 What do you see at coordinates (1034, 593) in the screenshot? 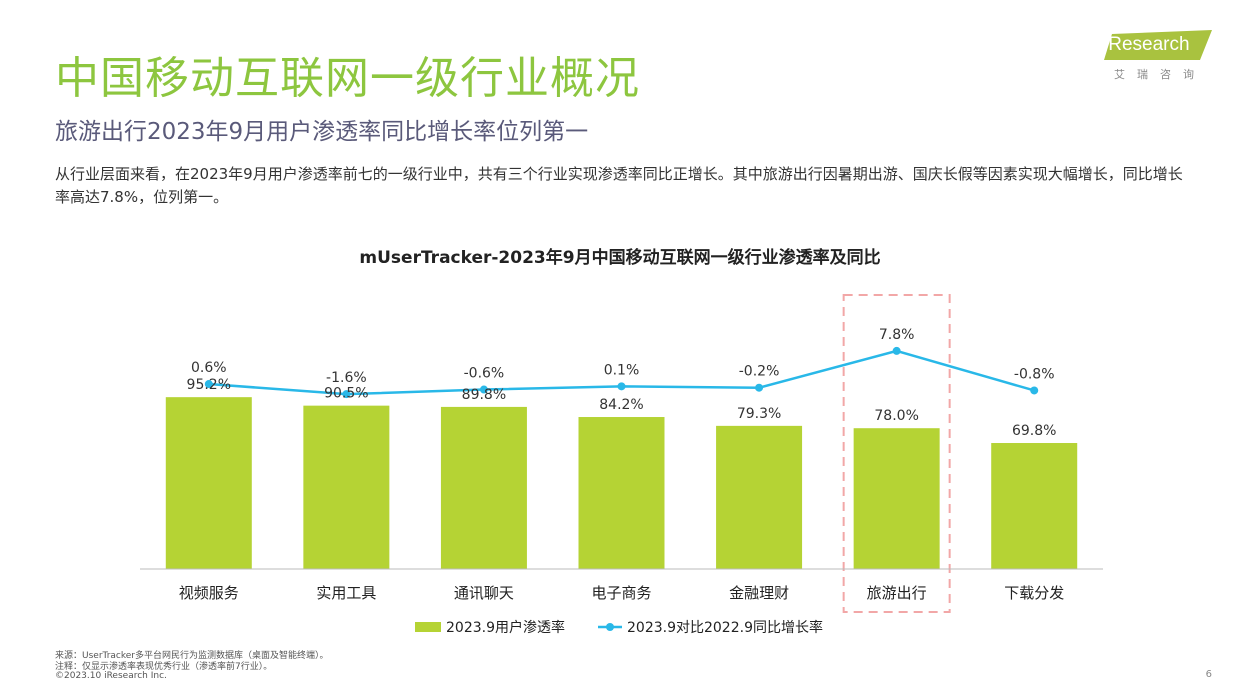
I see `category-label: 下载分发` at bounding box center [1034, 593].